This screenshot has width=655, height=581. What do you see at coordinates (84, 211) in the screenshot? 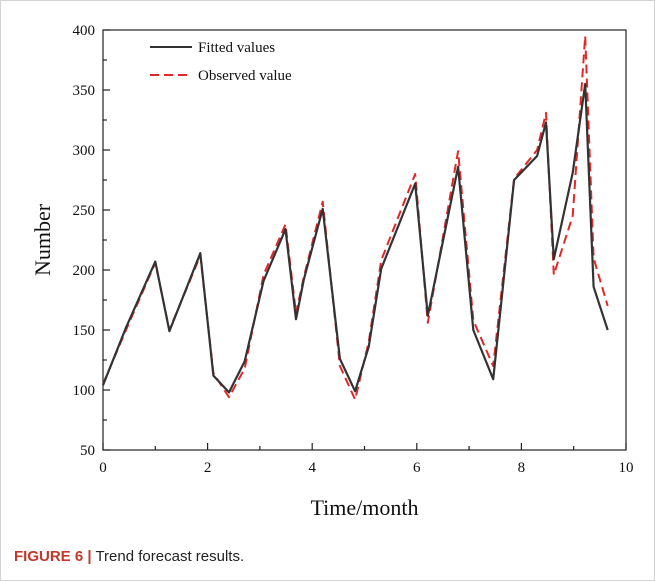
I see `y-tick-label: 250` at bounding box center [84, 211].